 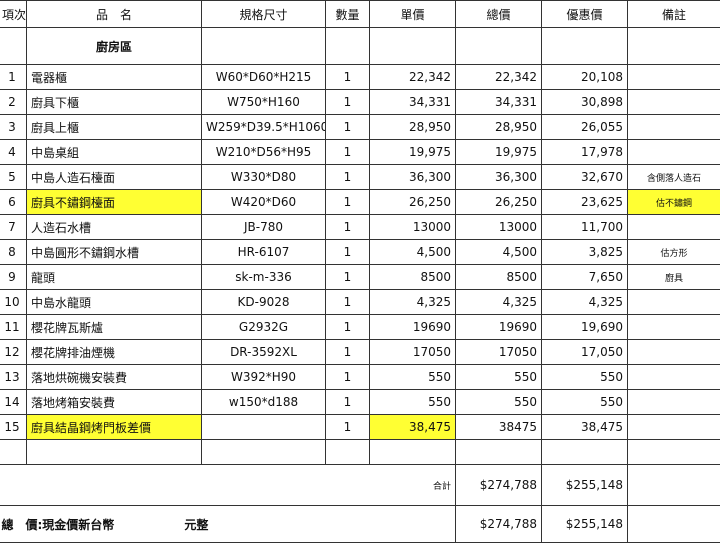 I want to click on item-name: 廚具不鏽鋼檯面, so click(x=114, y=202).